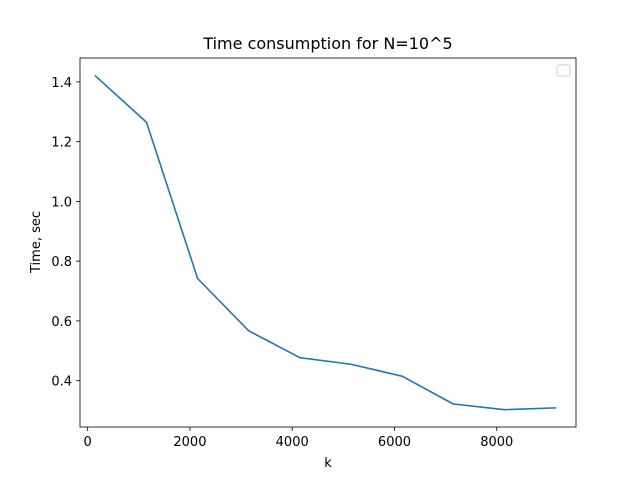 The image size is (640, 480). I want to click on y-tick-label: 1.0, so click(61, 202).